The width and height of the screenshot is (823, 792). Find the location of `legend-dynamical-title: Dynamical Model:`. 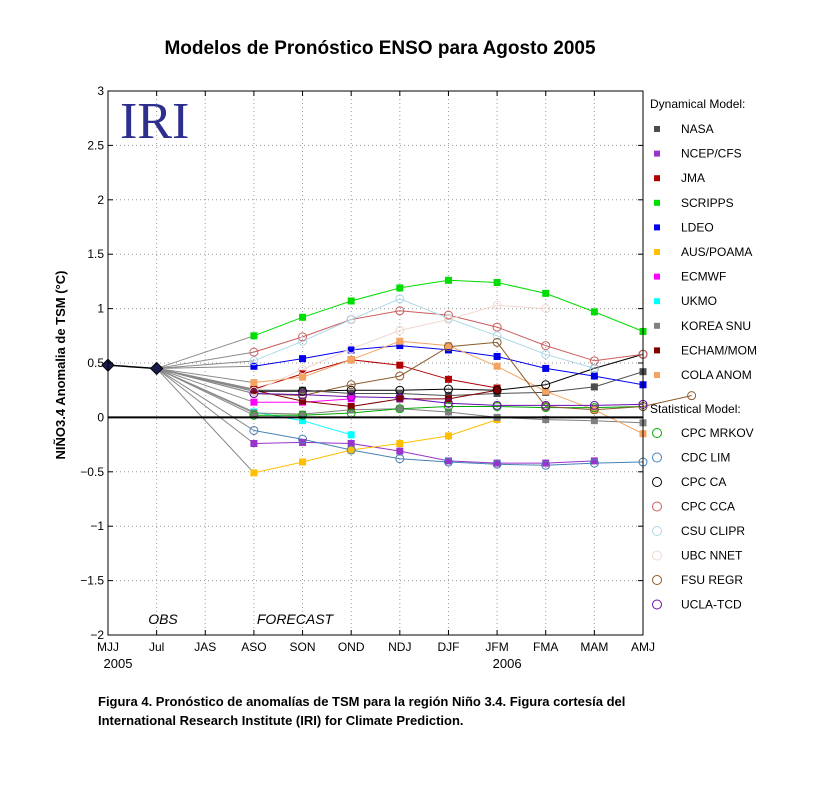

legend-dynamical-title: Dynamical Model: is located at coordinates (697, 104).